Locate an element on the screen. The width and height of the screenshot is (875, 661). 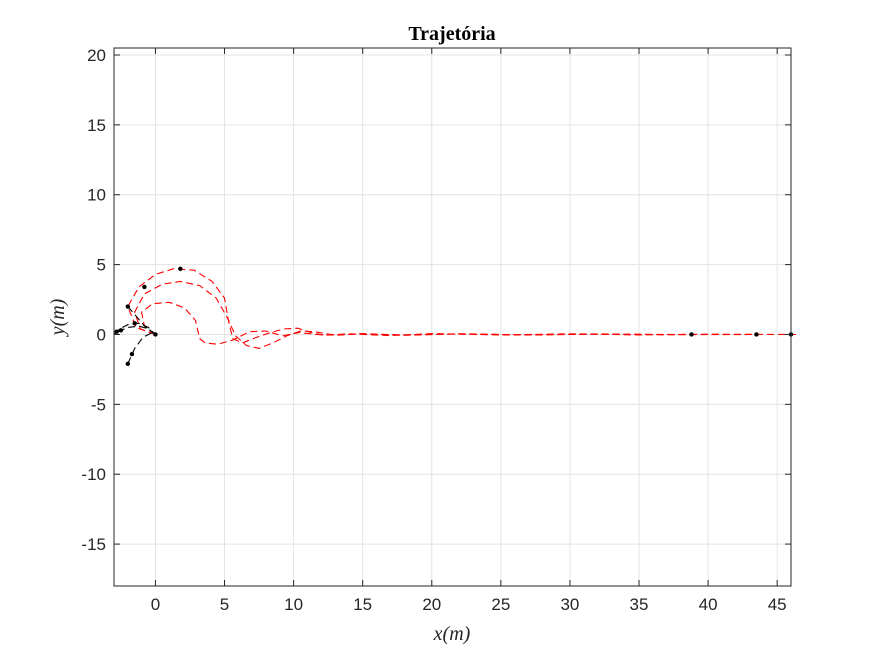
x-tick-label: 40 is located at coordinates (708, 604).